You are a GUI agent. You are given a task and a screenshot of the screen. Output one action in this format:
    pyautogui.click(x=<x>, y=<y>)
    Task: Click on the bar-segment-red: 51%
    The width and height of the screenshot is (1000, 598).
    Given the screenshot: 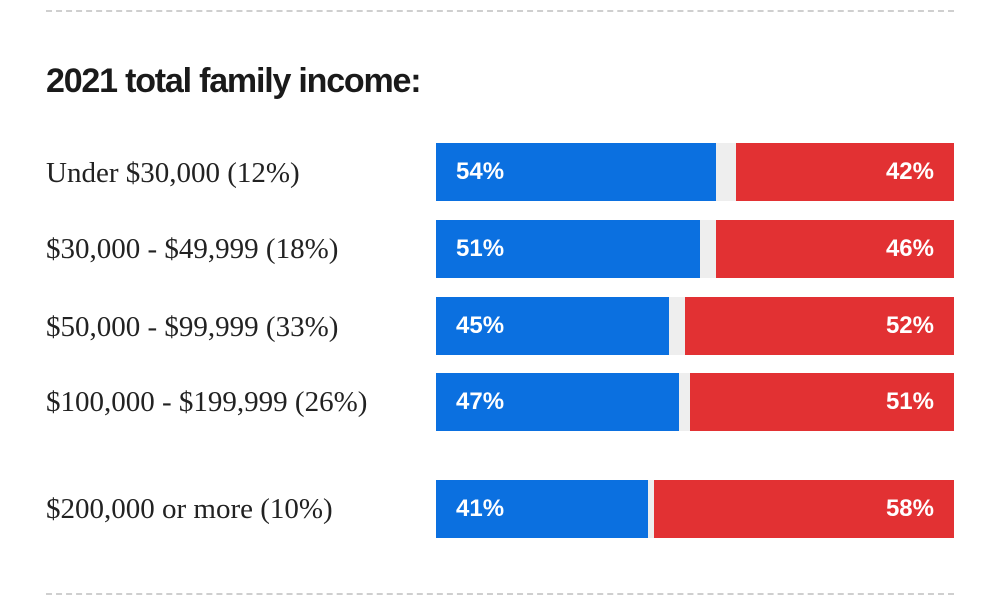 What is the action you would take?
    pyautogui.click(x=821, y=402)
    